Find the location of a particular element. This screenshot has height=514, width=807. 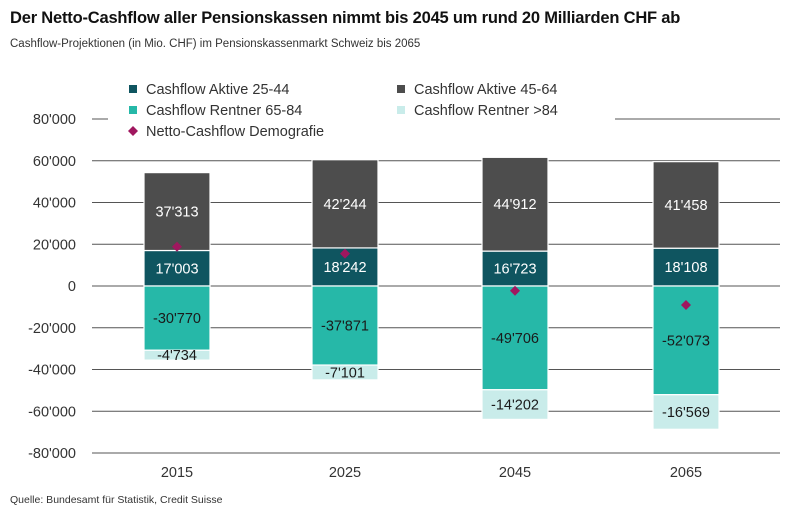

bar-value-label: -14'202 is located at coordinates (515, 406).